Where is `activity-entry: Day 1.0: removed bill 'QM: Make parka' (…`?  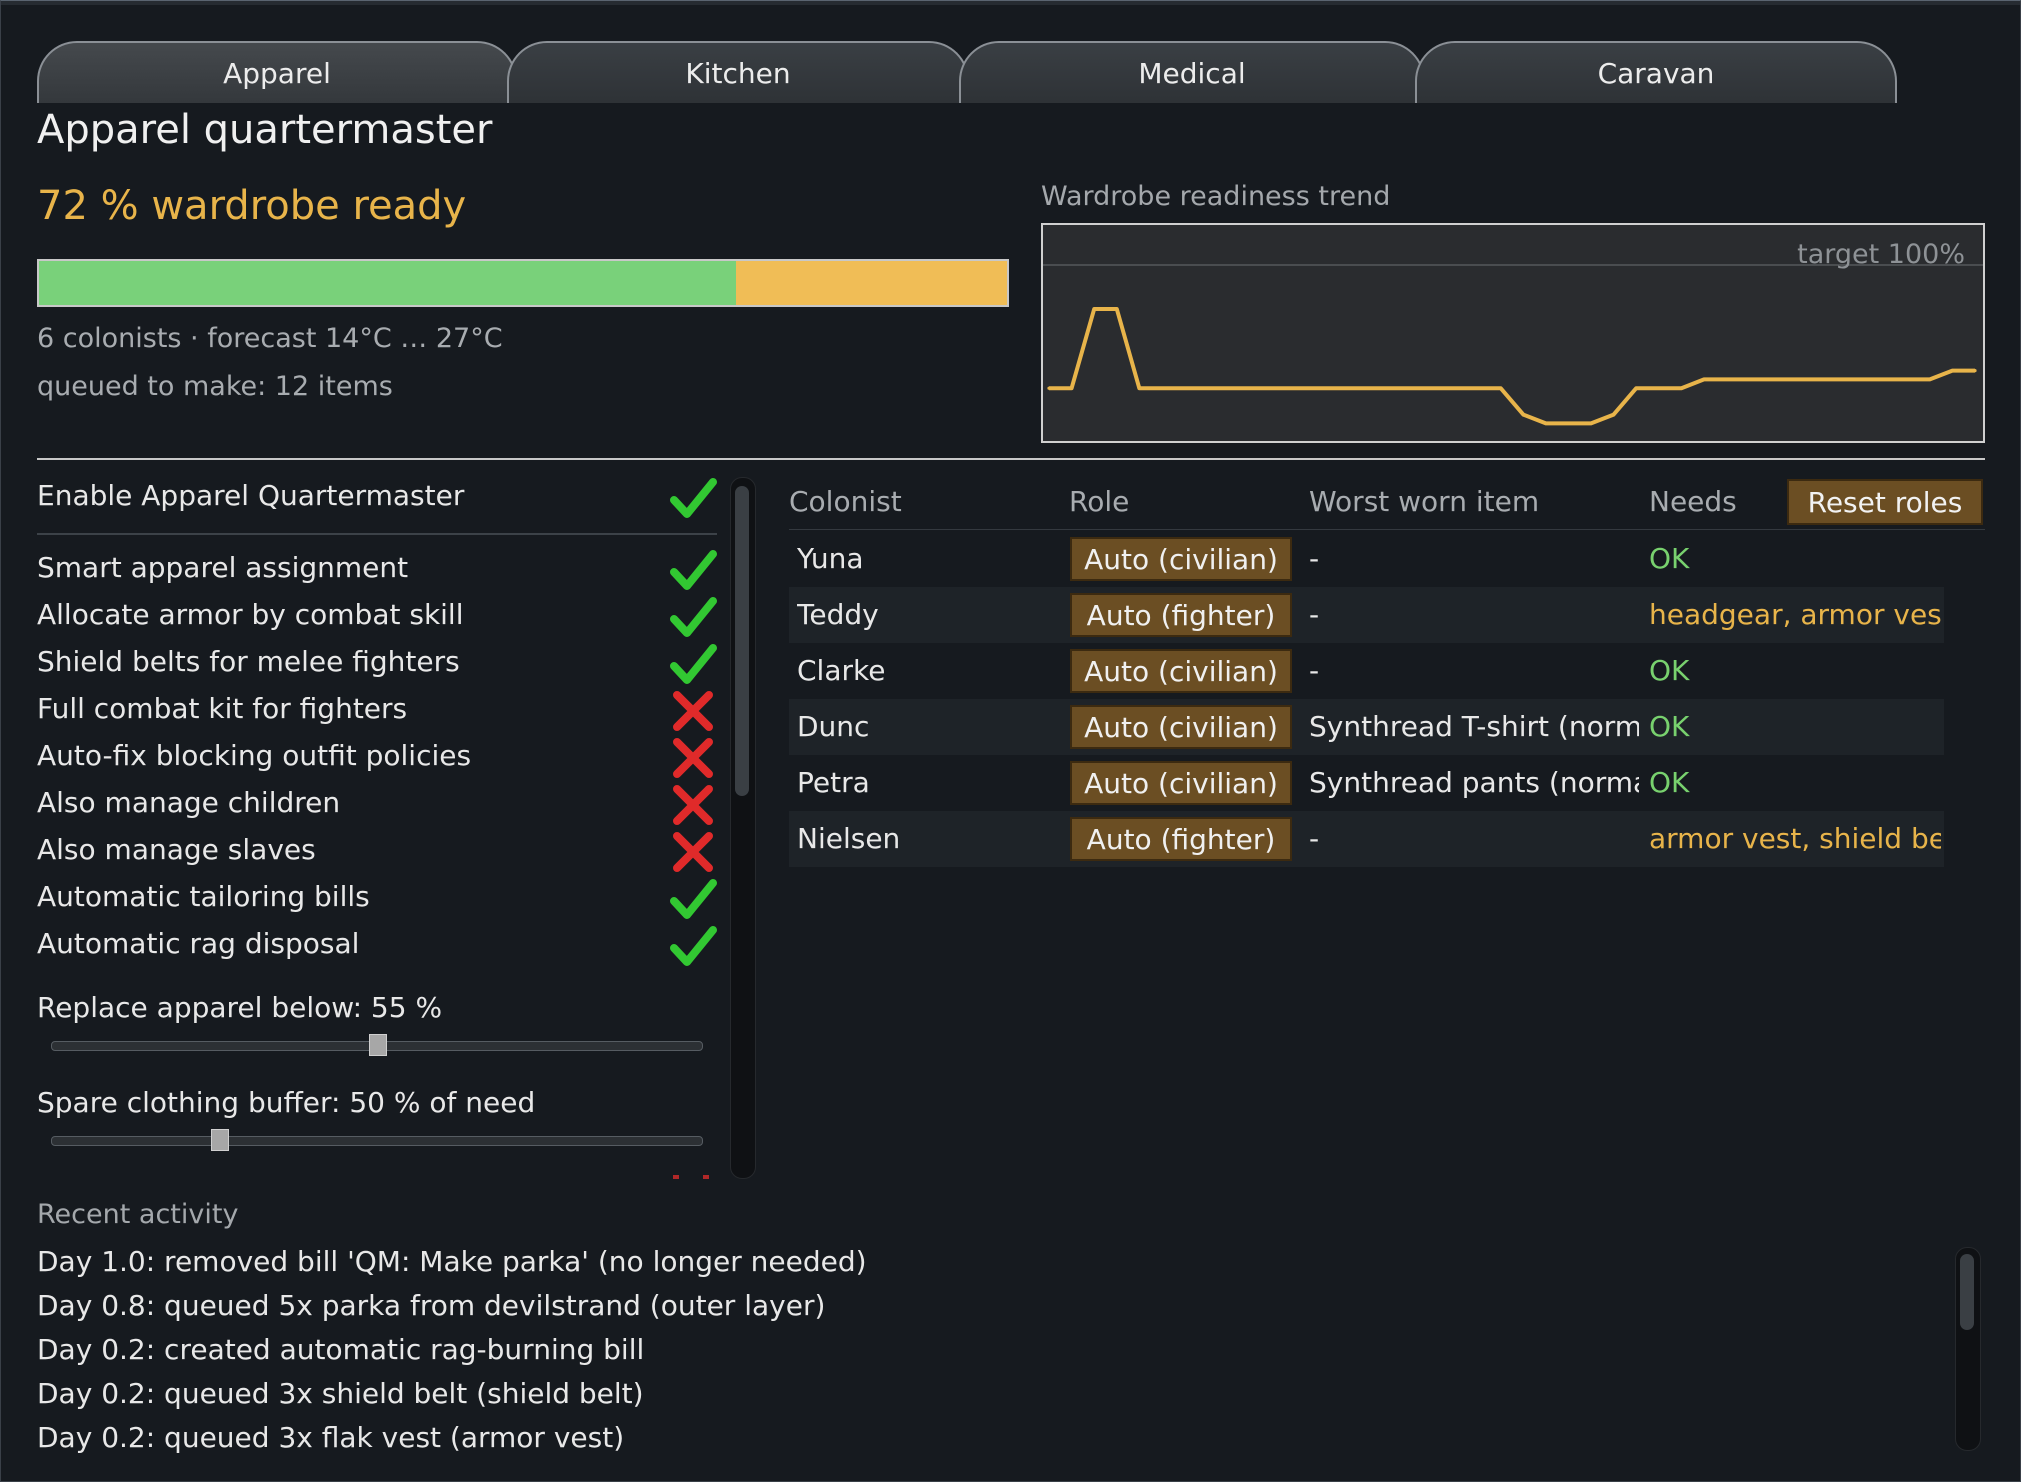
activity-entry: Day 1.0: removed bill 'QM: Make parka' (… is located at coordinates (452, 1261).